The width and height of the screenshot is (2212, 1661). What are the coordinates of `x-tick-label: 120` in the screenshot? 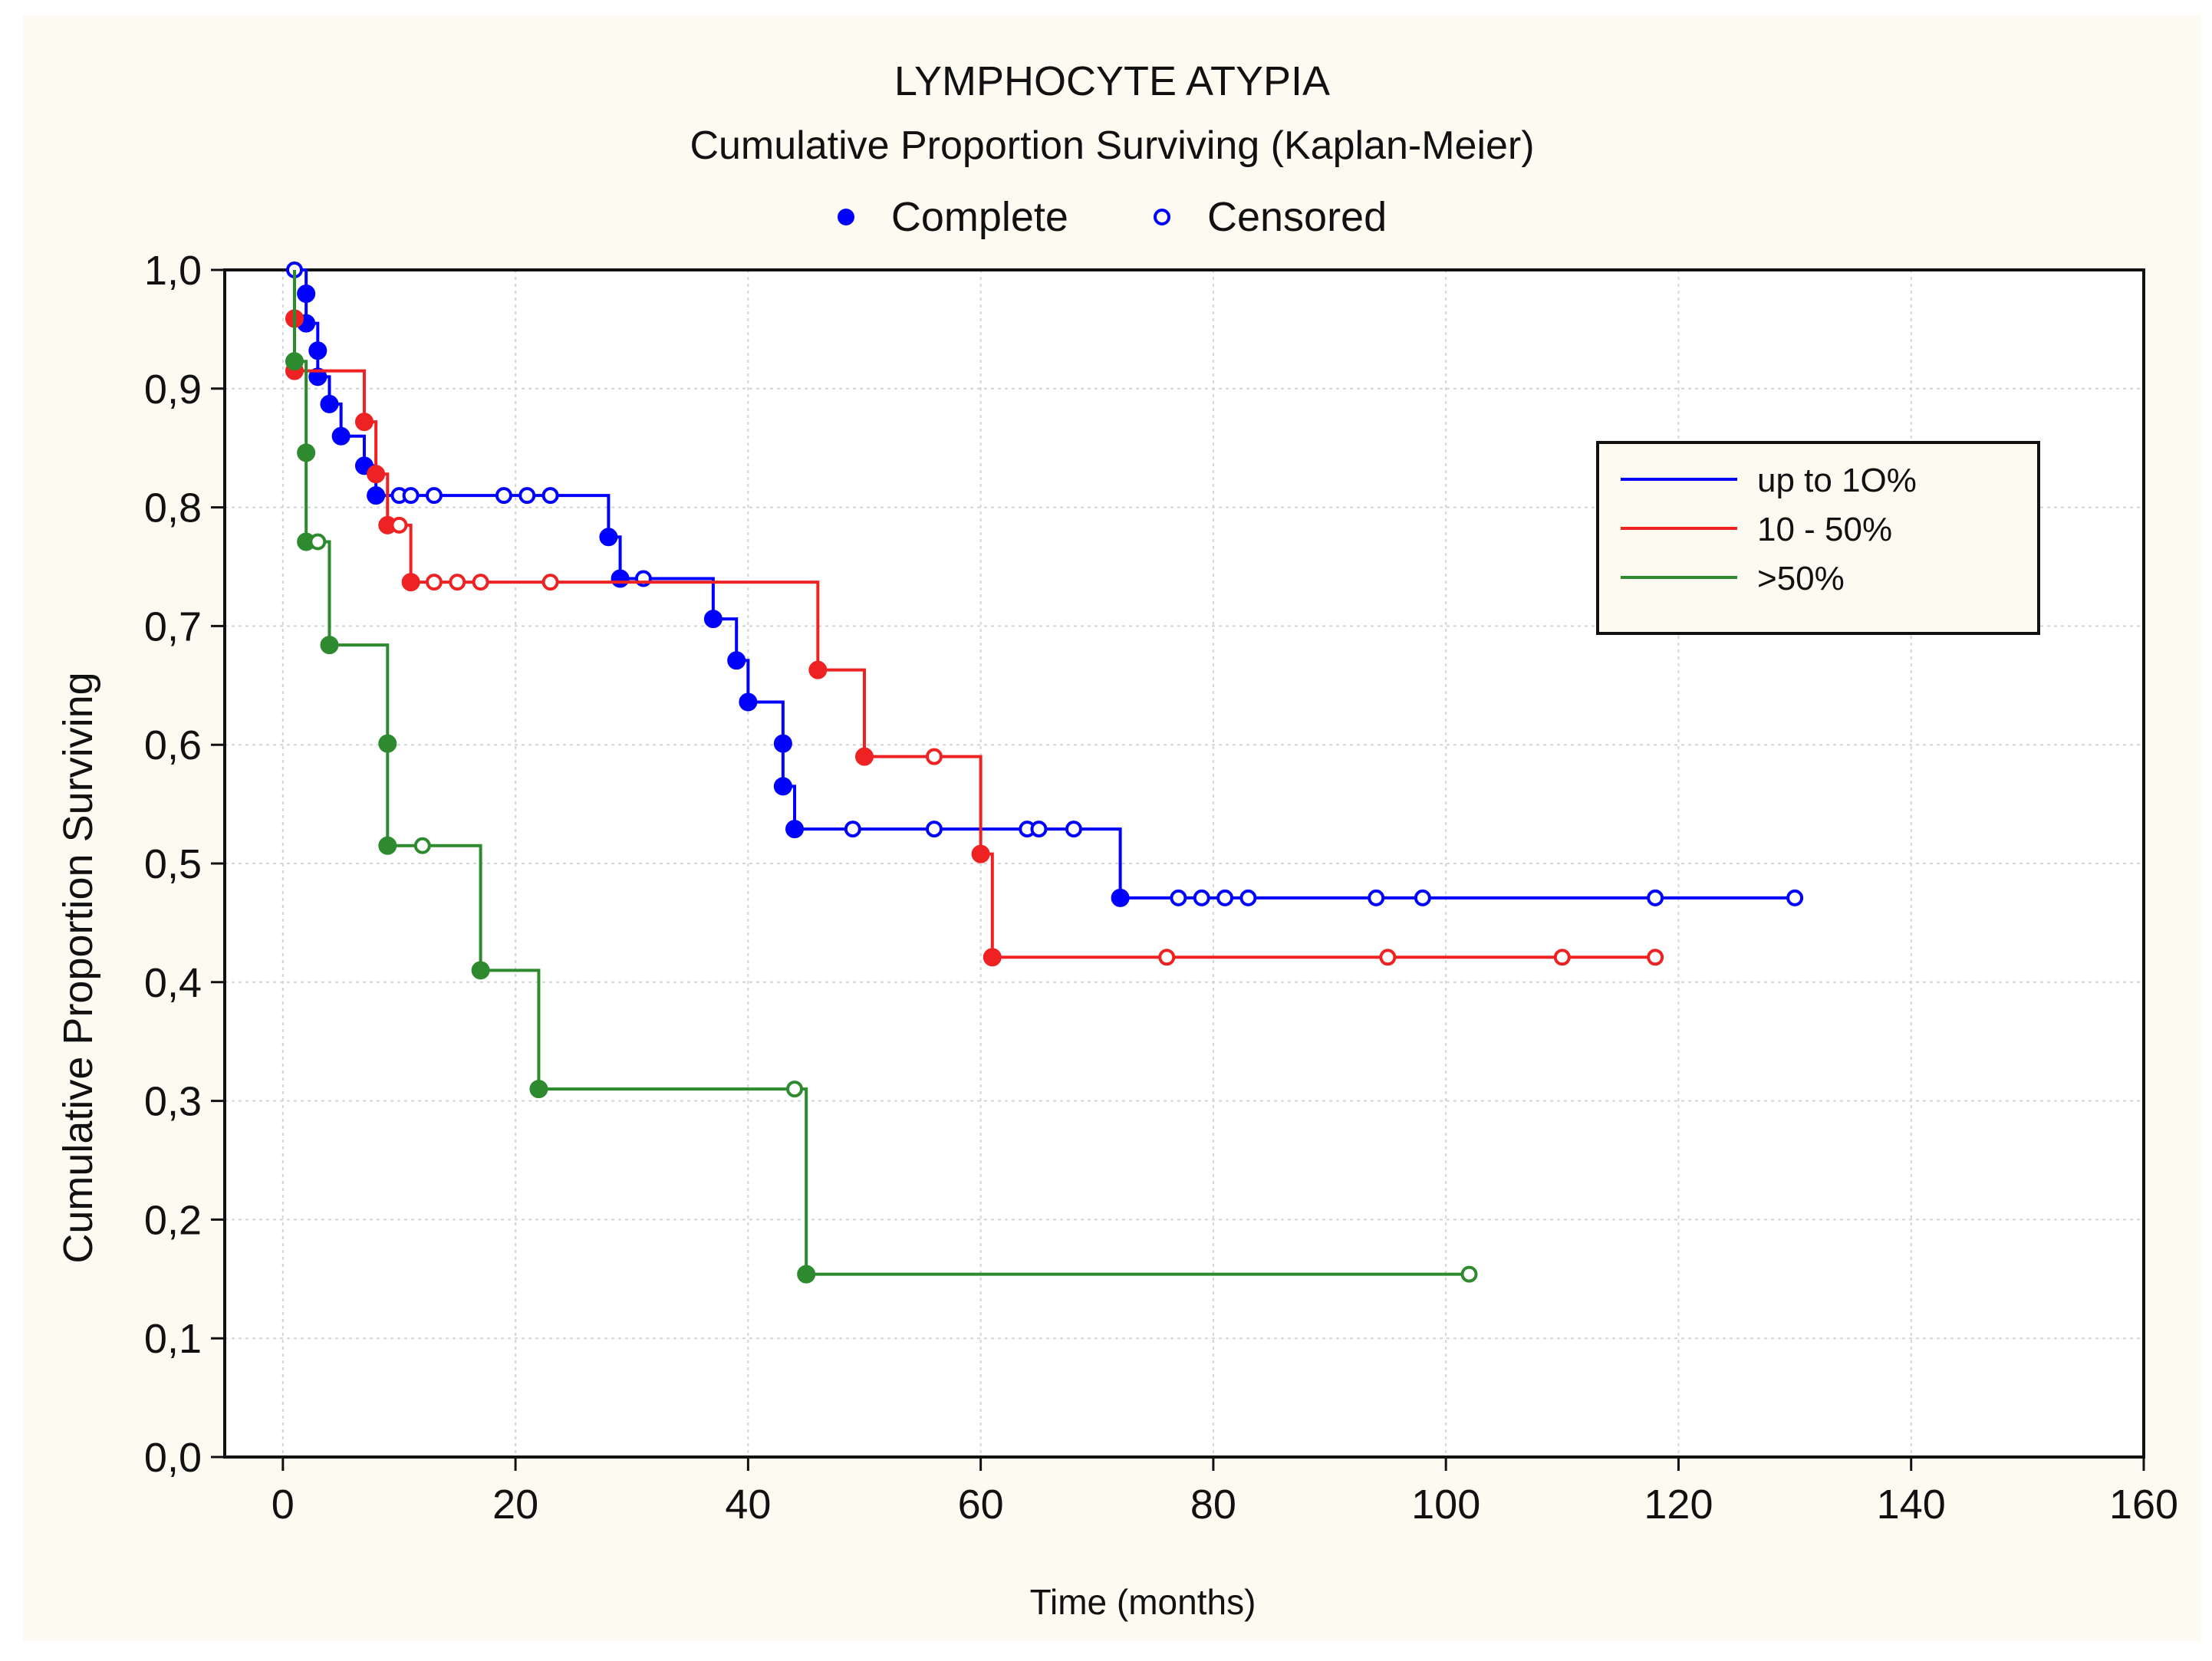 It's located at (1678, 1505).